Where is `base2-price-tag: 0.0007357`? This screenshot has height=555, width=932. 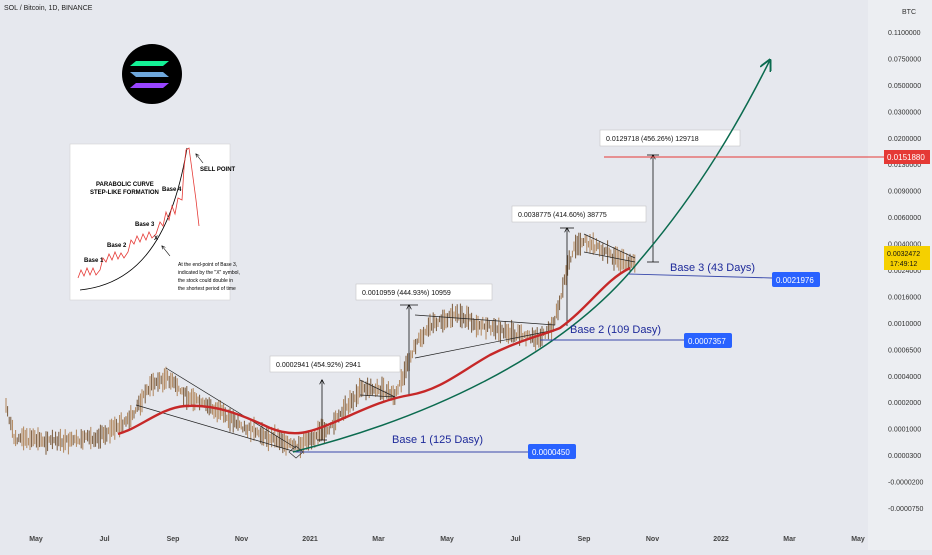 base2-price-tag: 0.0007357 is located at coordinates (708, 340).